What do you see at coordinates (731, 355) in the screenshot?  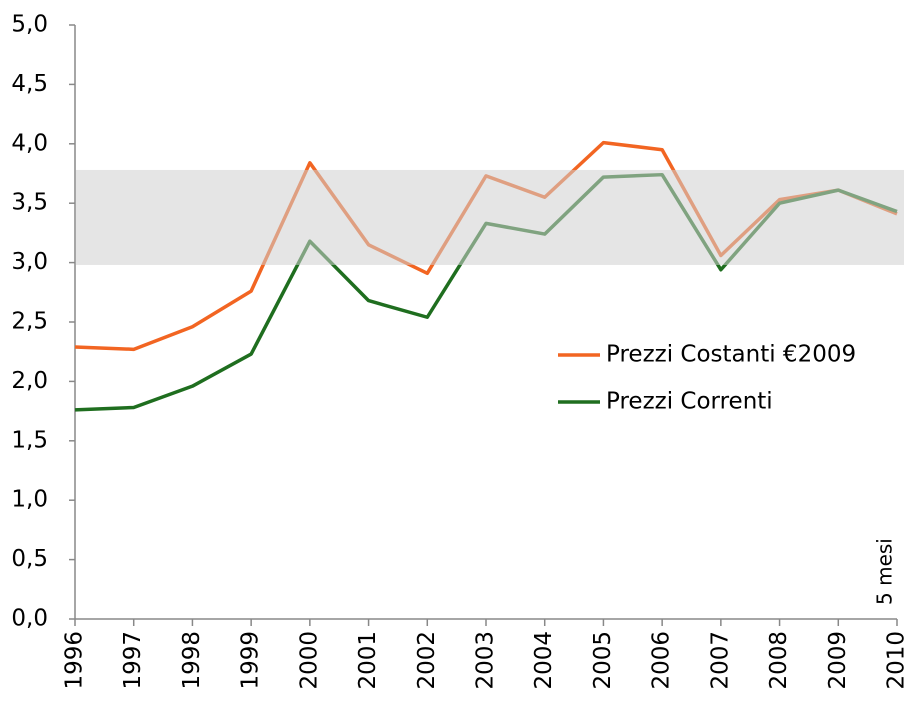 I see `legend-label: Prezzi Costanti €2009` at bounding box center [731, 355].